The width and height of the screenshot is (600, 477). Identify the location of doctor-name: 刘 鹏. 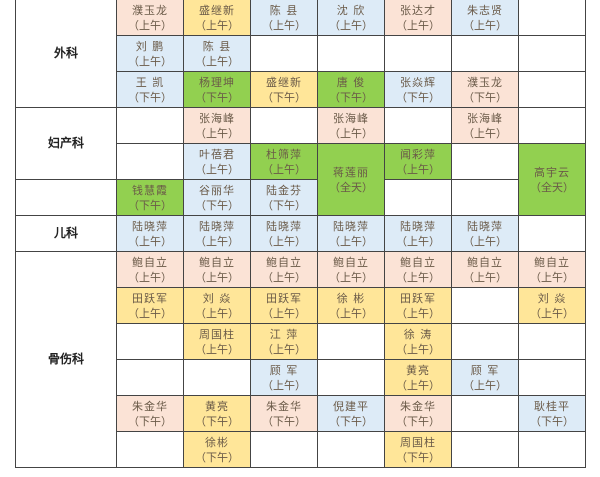
(150, 46).